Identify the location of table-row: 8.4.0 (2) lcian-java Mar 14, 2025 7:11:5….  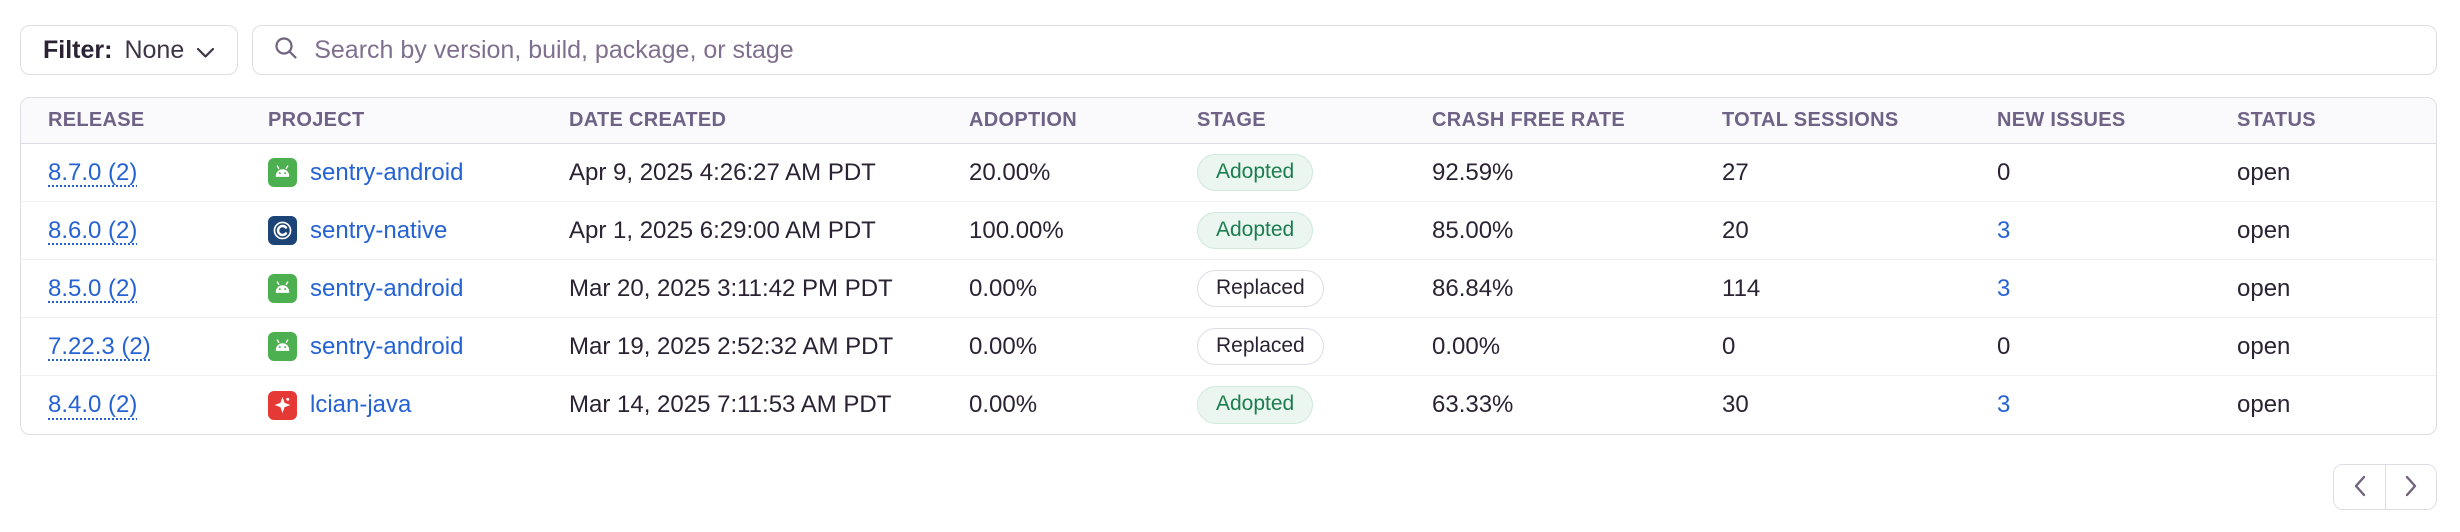
(1228, 405).